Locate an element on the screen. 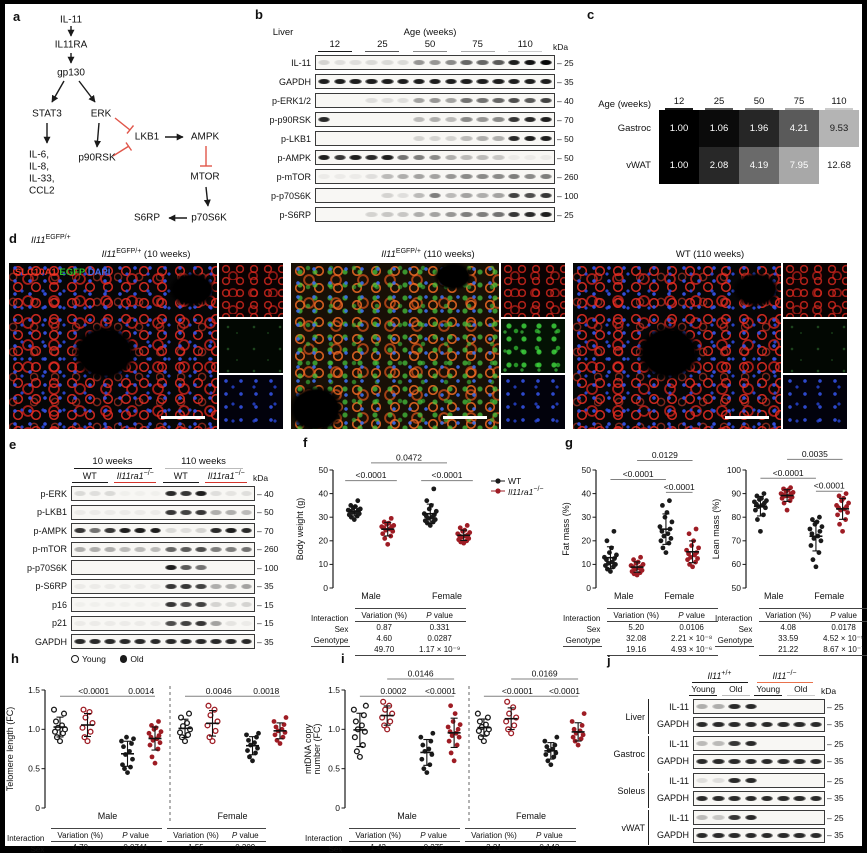 Image resolution: width=867 pixels, height=853 pixels. stats-value: 0.142 is located at coordinates (549, 847).